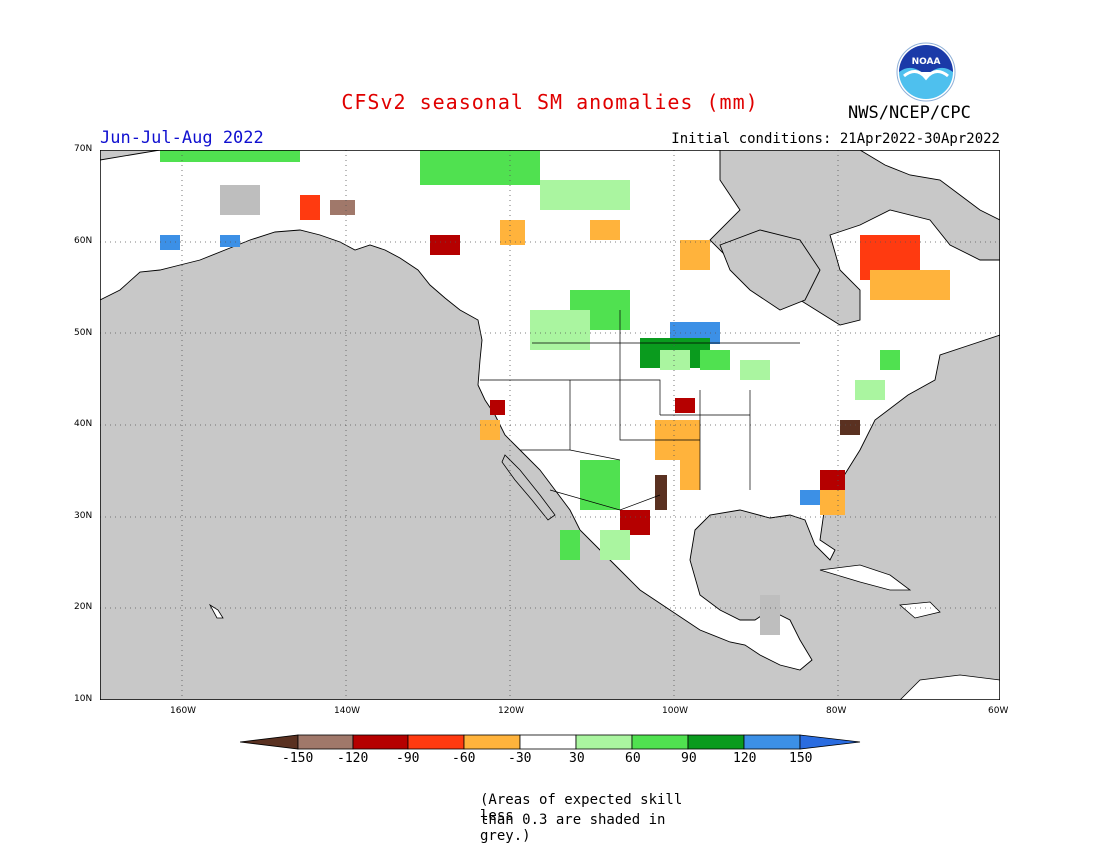 The height and width of the screenshot is (850, 1100). I want to click on agency-label: NWS/NCEP/CPC, so click(909, 113).